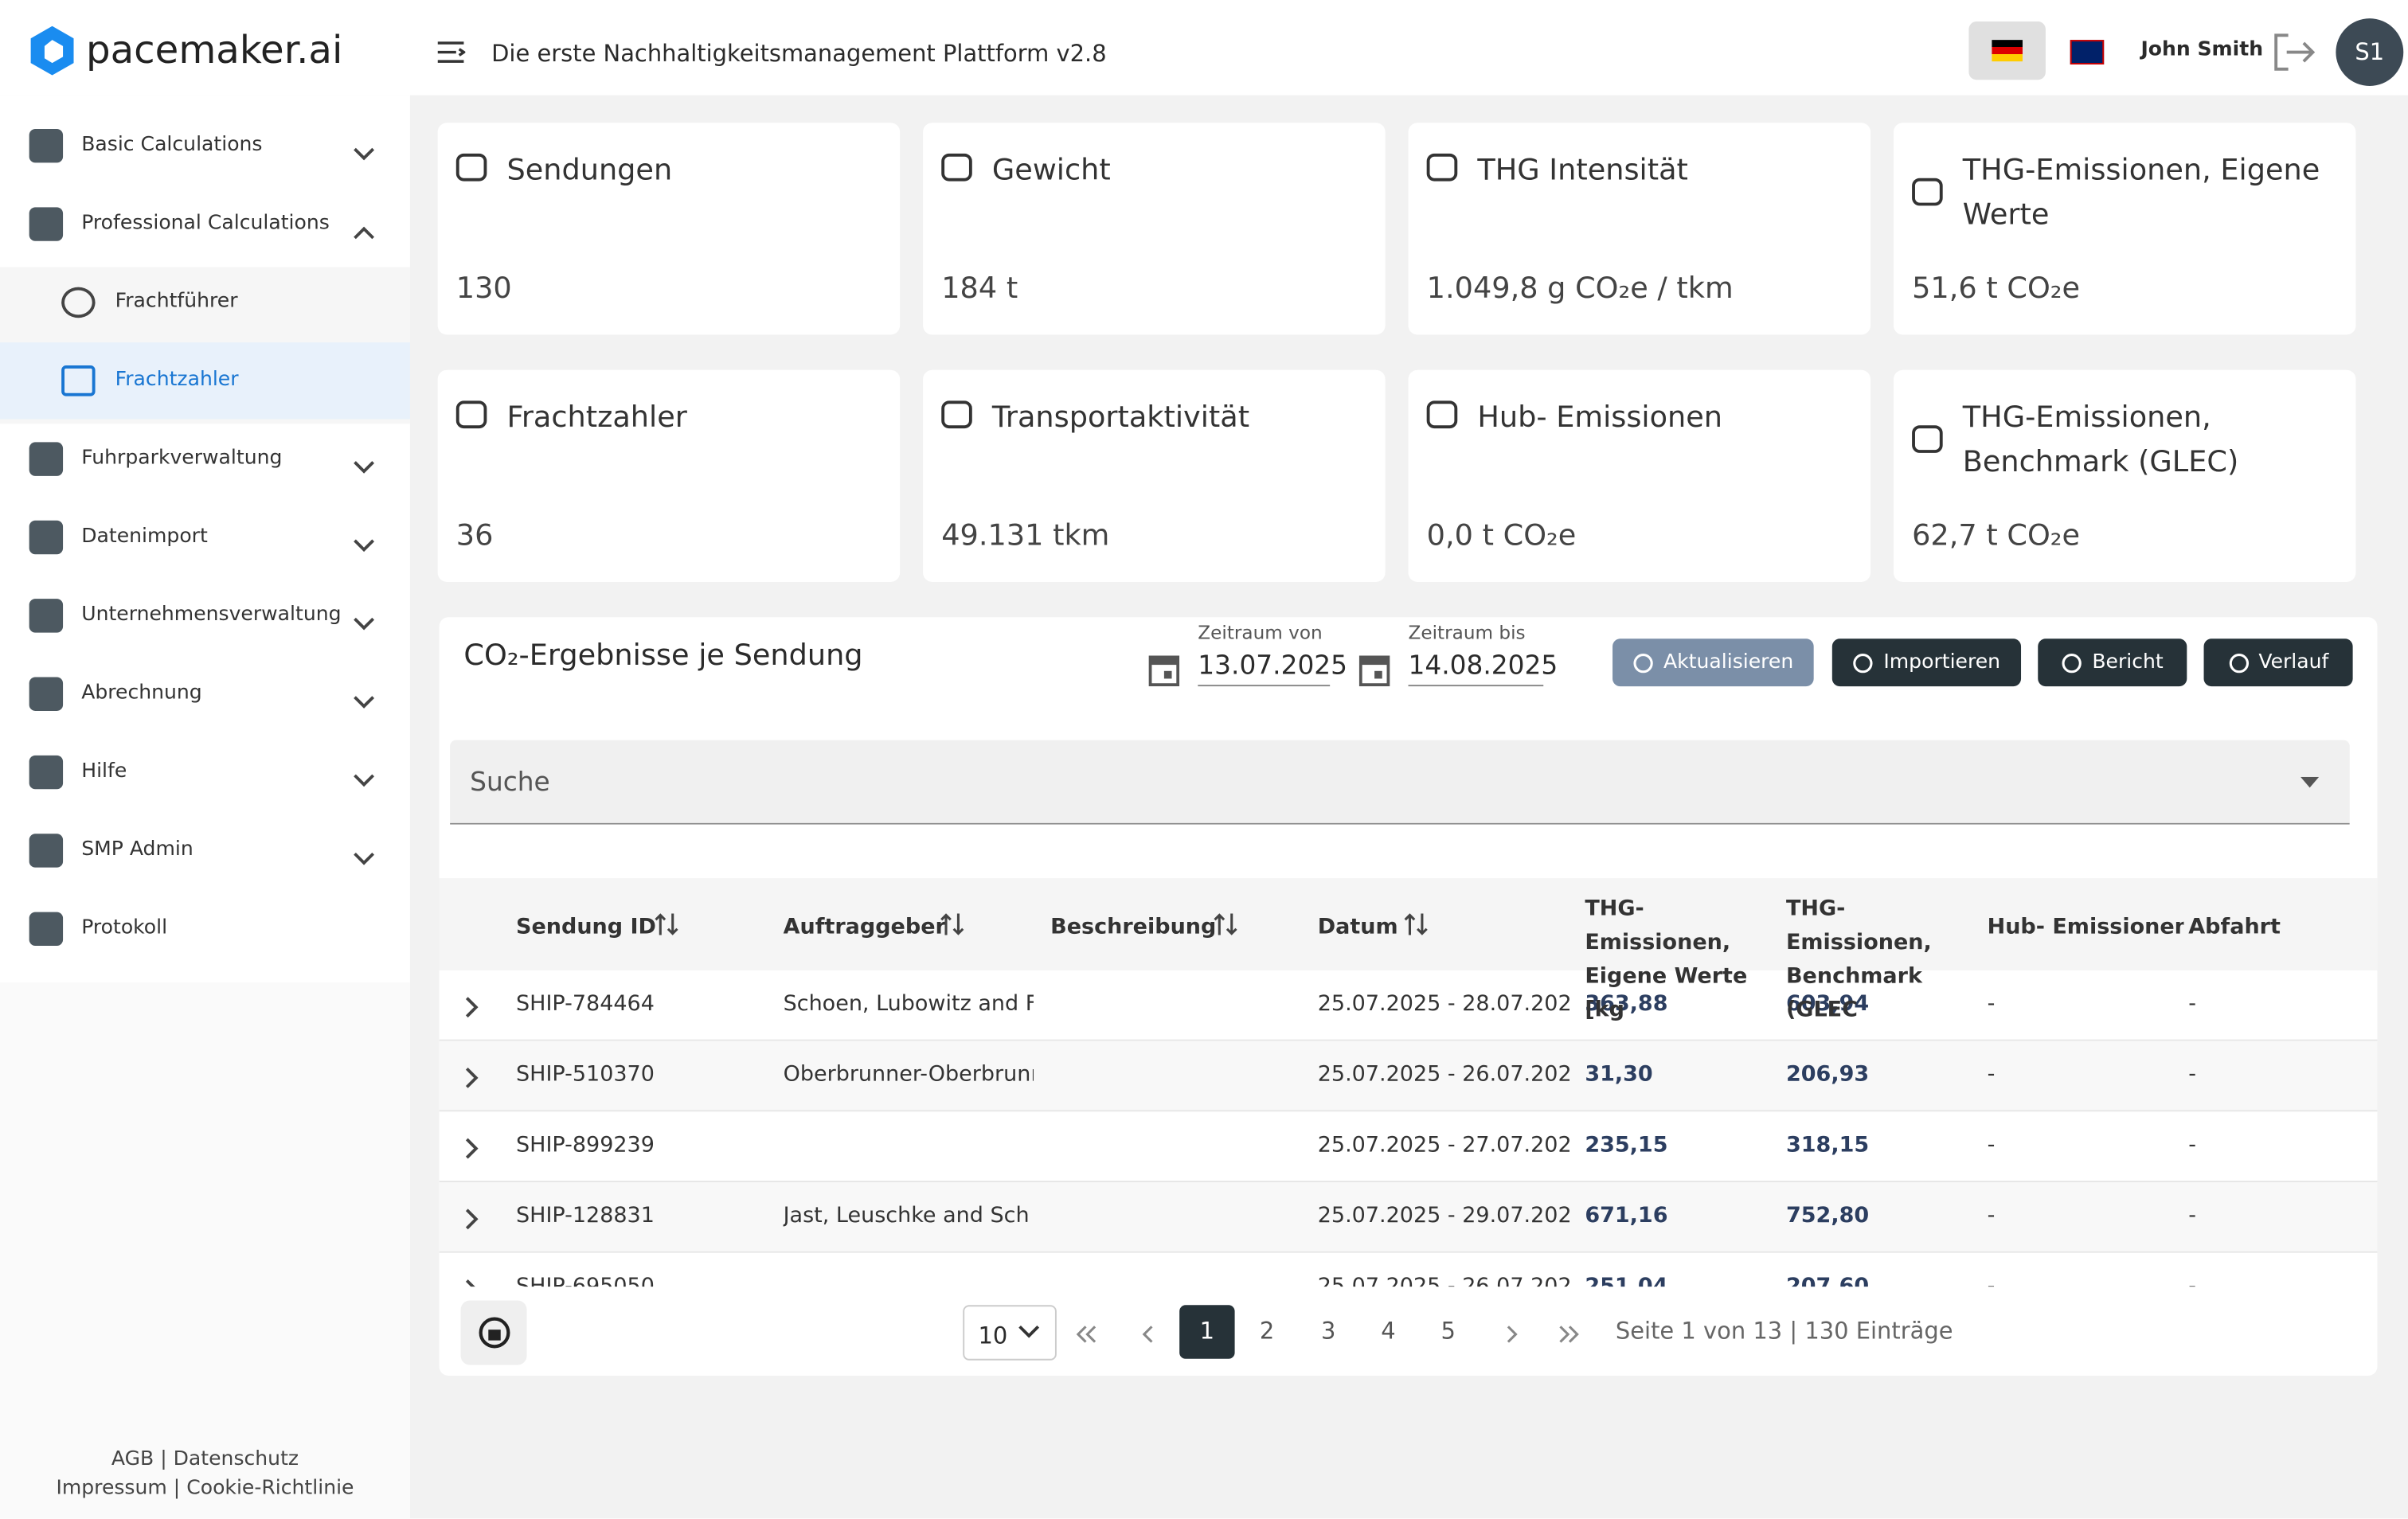  Describe the element at coordinates (2202, 50) in the screenshot. I see `user-name: John Smith` at that location.